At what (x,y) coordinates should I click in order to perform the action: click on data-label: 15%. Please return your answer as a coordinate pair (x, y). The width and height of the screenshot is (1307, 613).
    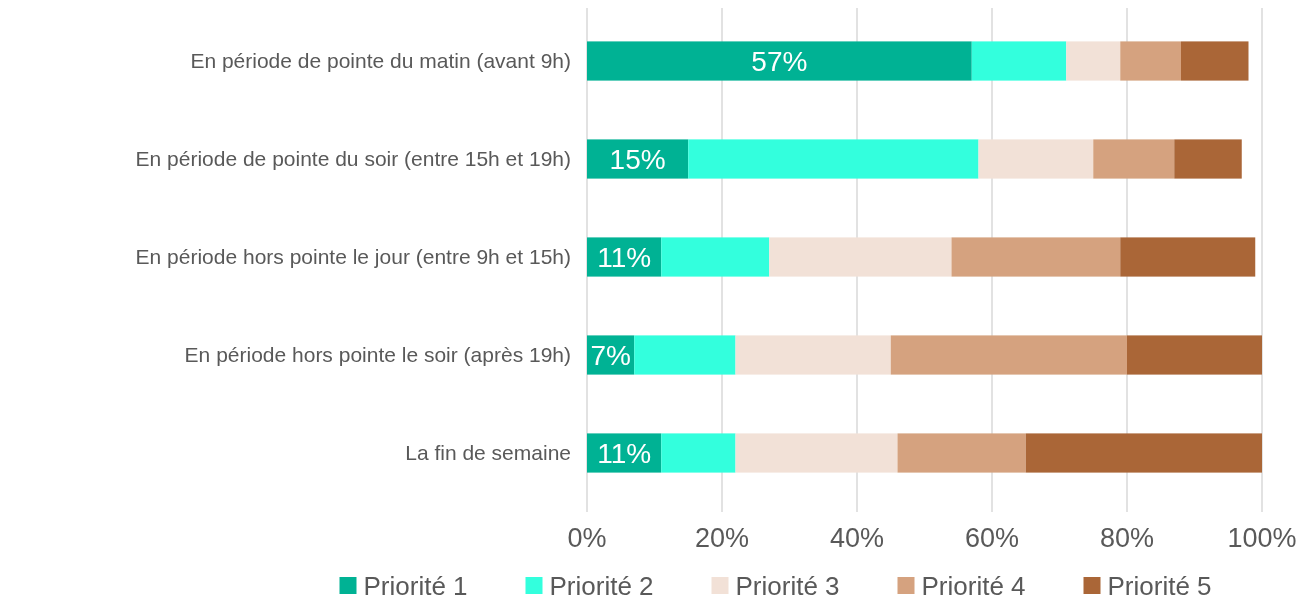
    Looking at the image, I should click on (637, 159).